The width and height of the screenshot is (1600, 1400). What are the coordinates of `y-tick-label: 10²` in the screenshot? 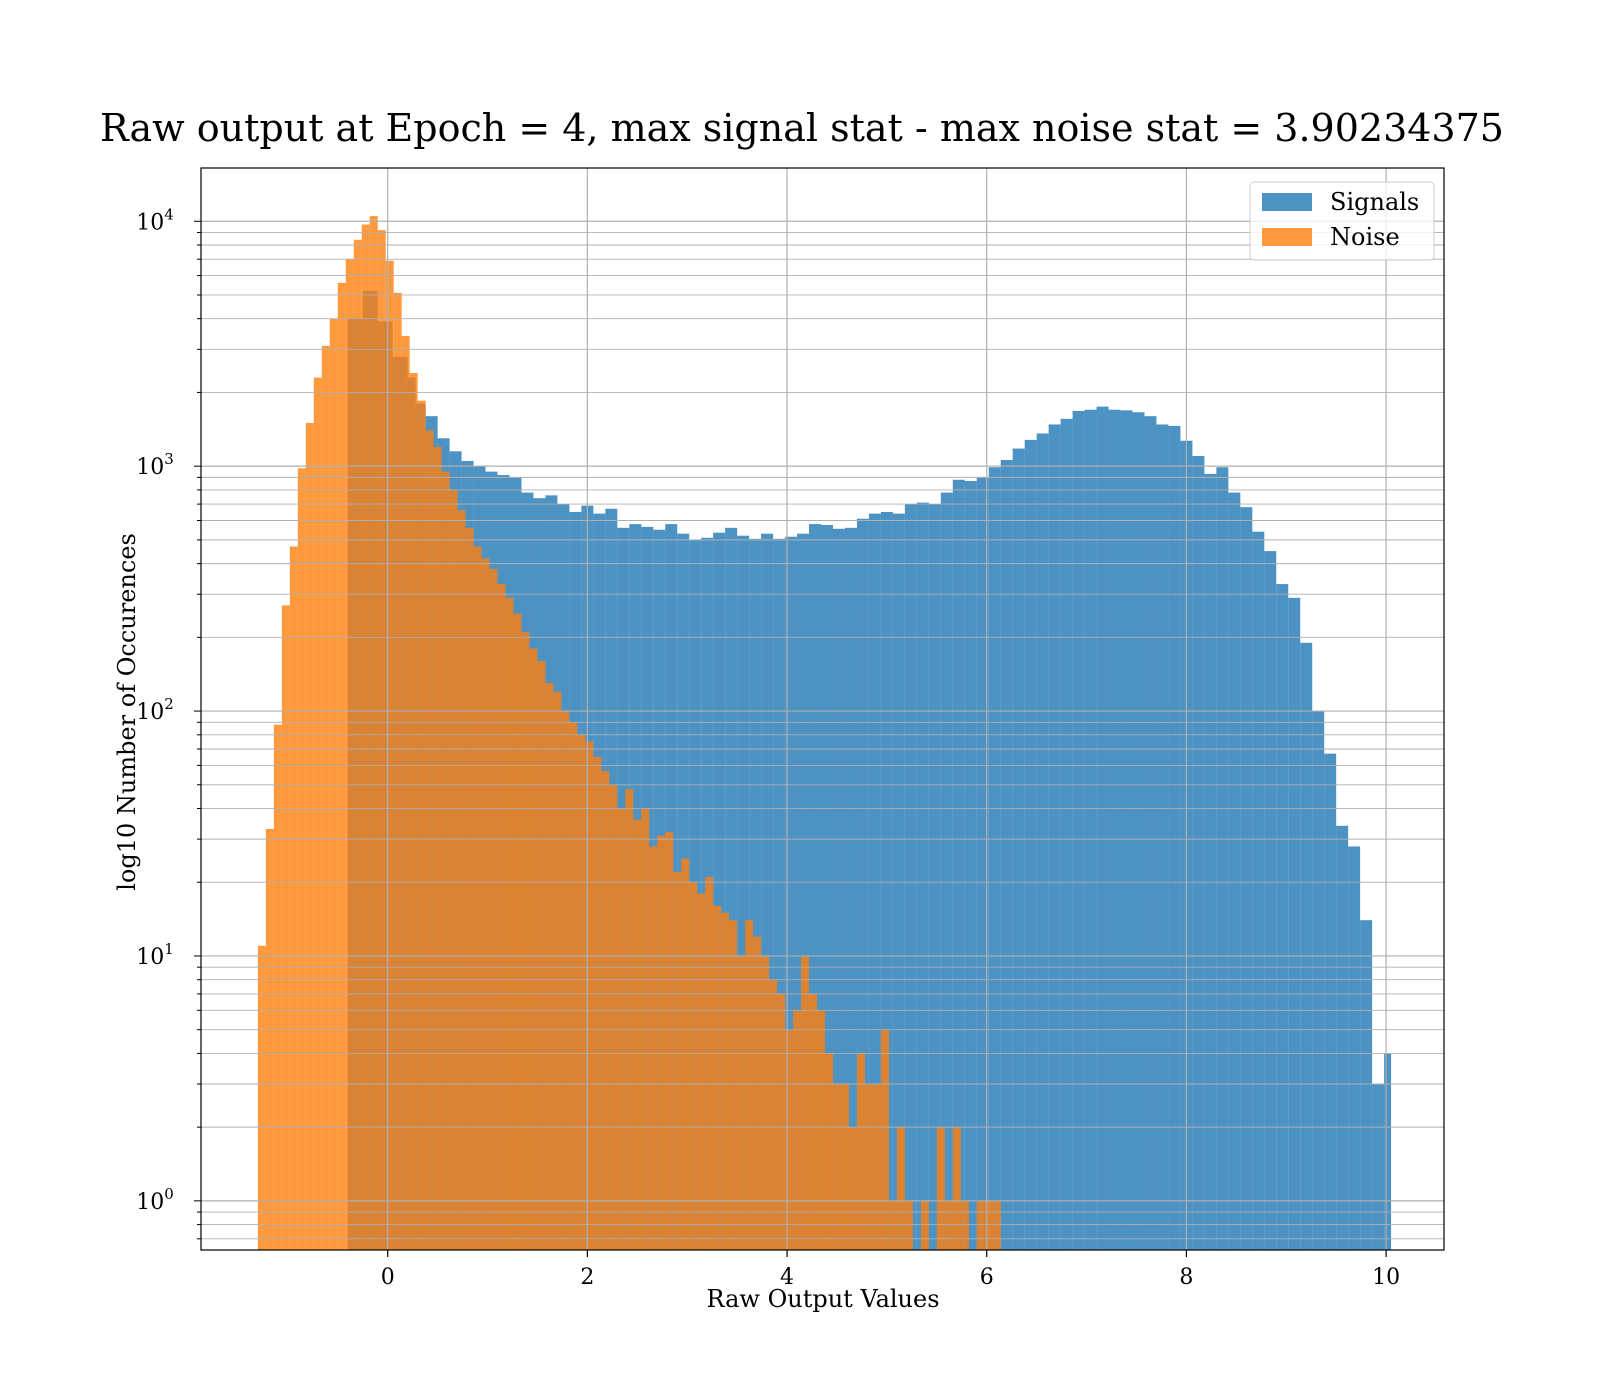 It's located at (155, 710).